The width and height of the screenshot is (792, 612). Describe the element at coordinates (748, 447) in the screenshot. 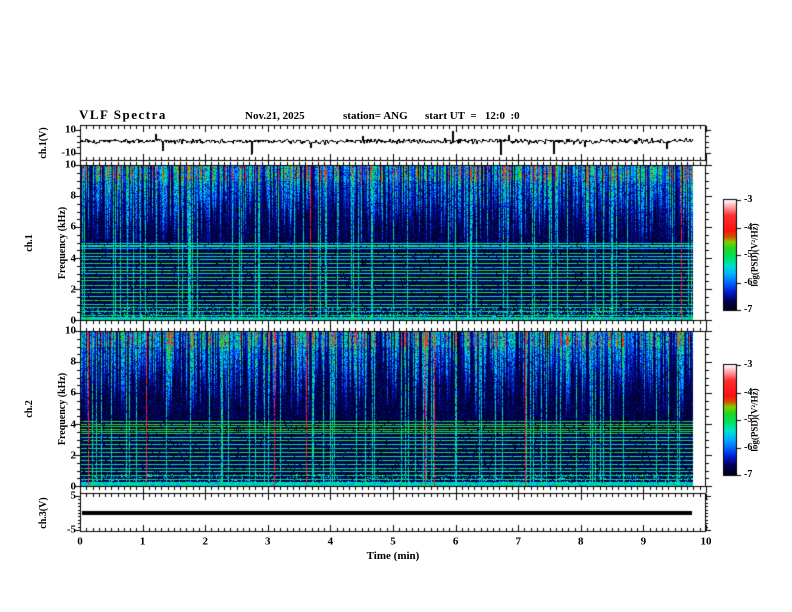

I see `colorbar2-tick-label: -6` at that location.